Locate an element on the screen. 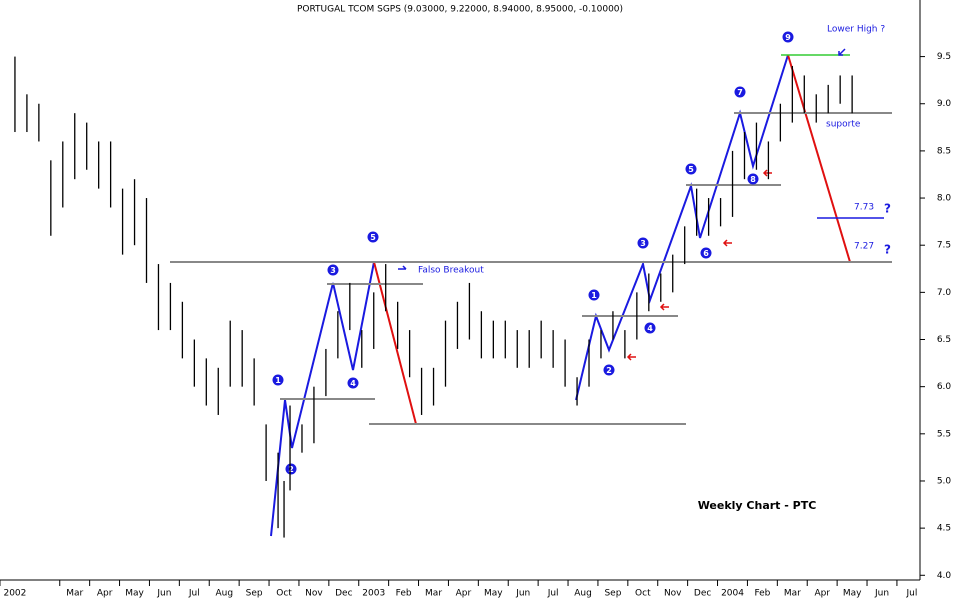 This screenshot has width=964, height=599. y-tick-label: 5.0 is located at coordinates (944, 481).